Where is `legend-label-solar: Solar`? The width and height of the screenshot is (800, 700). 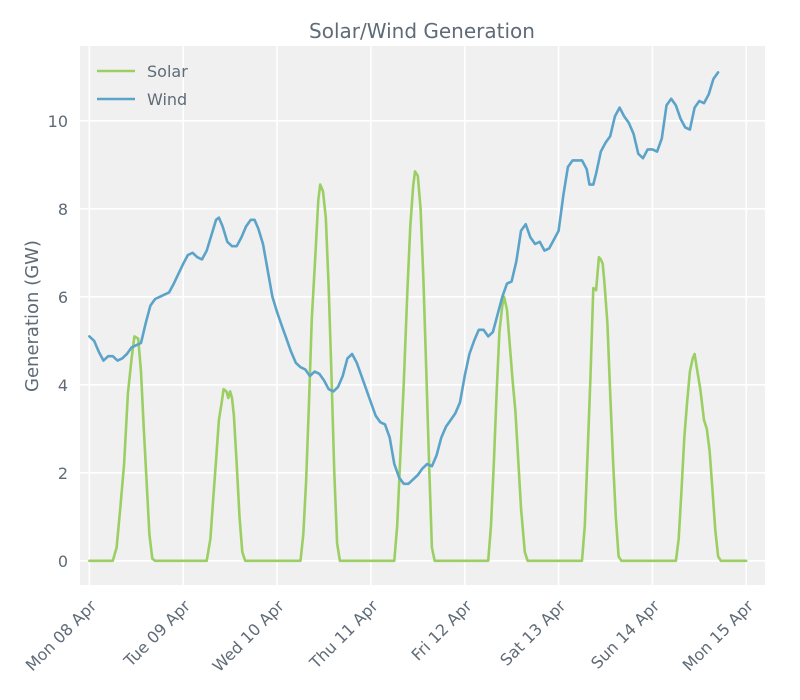 legend-label-solar: Solar is located at coordinates (167, 71).